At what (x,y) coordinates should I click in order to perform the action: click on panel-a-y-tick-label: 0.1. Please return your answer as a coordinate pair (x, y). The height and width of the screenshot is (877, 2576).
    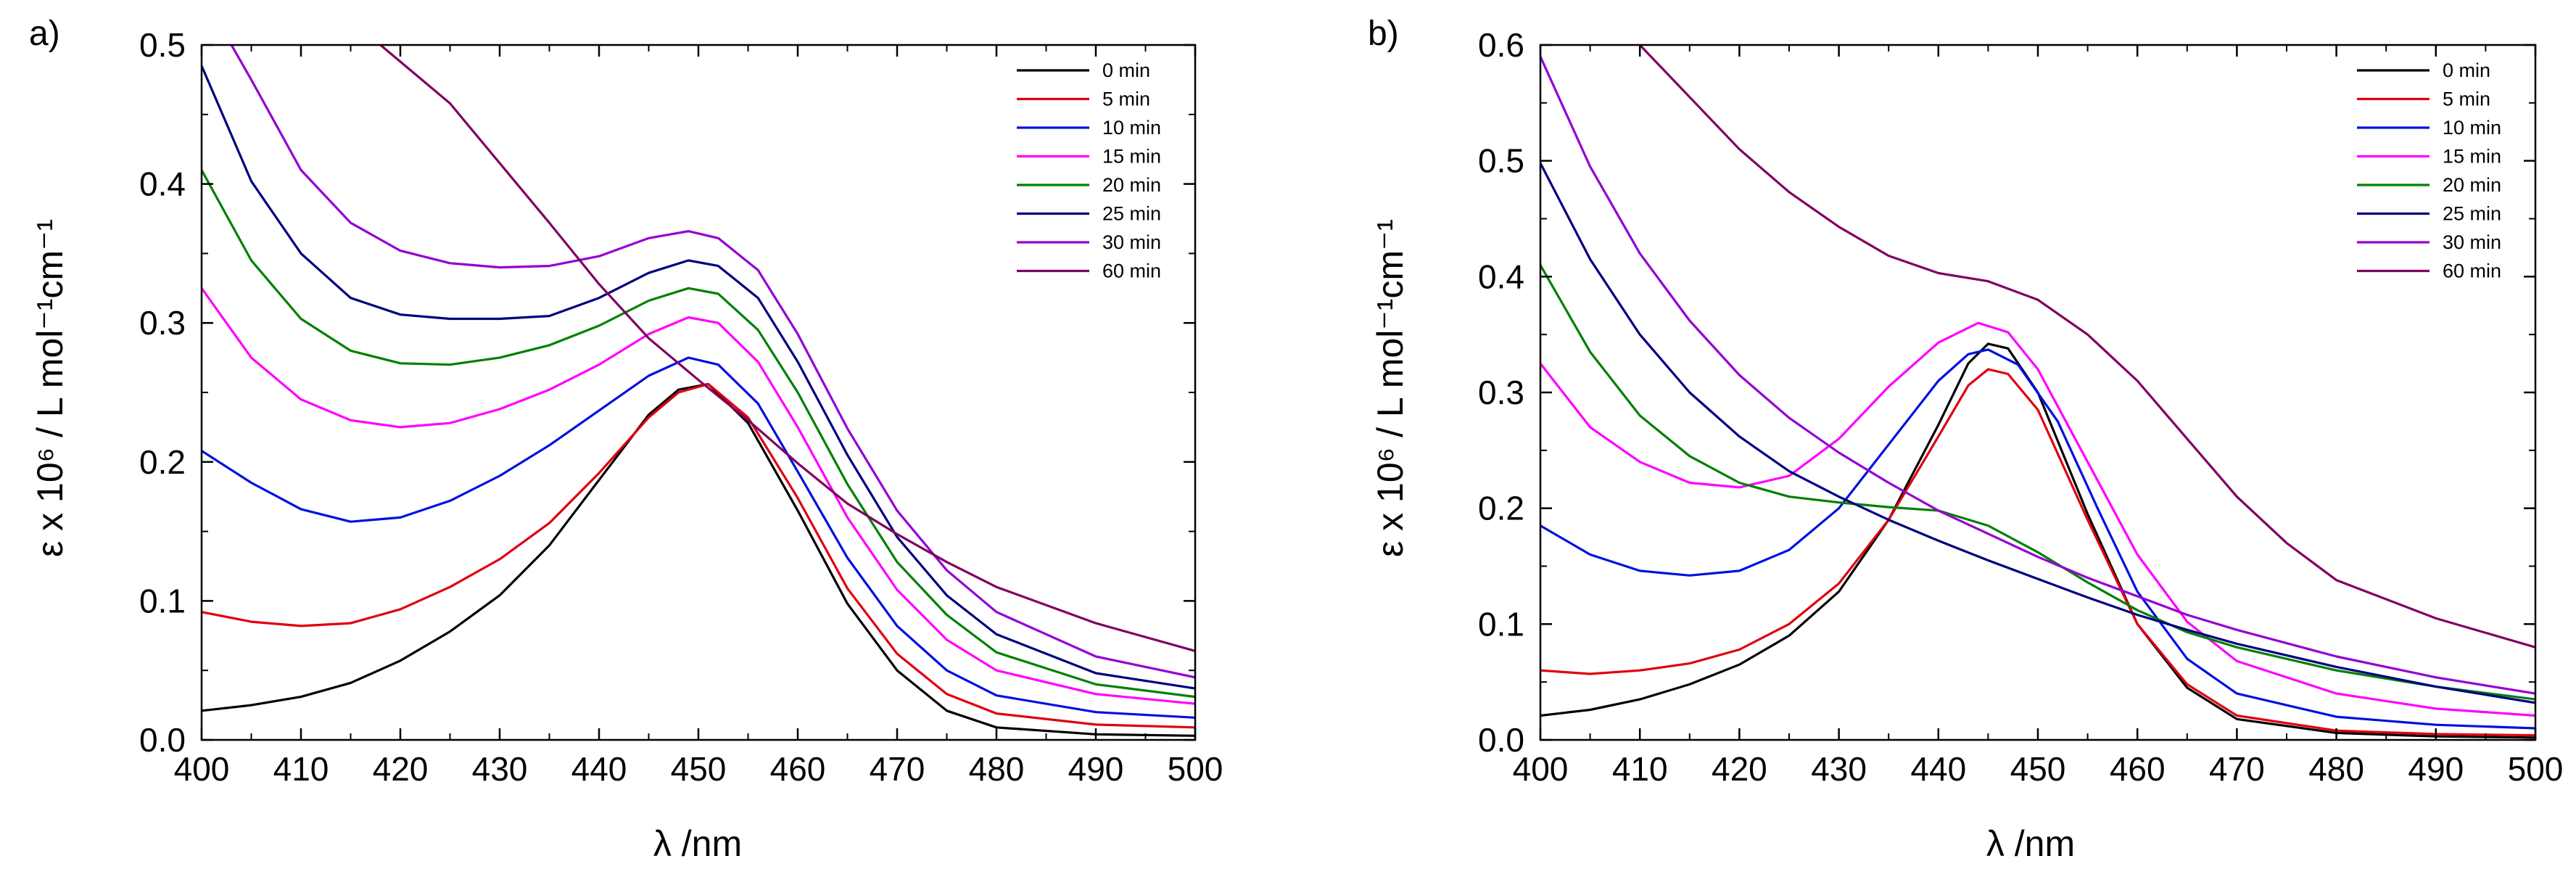
    Looking at the image, I should click on (162, 600).